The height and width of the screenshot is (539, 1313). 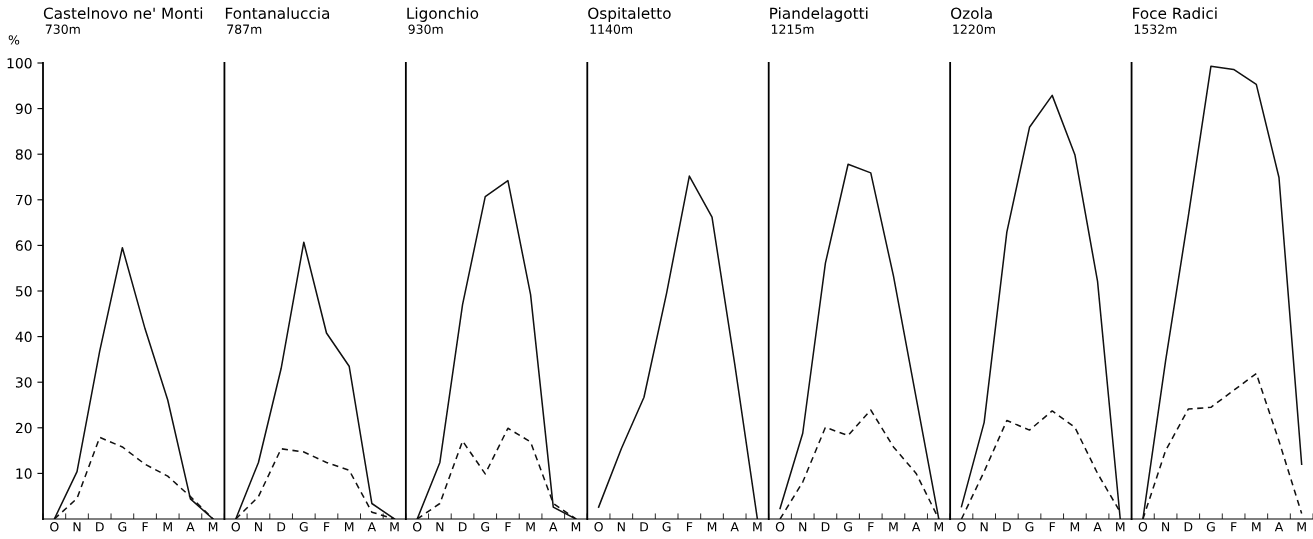 I want to click on y-tick-label: 50, so click(x=23, y=291).